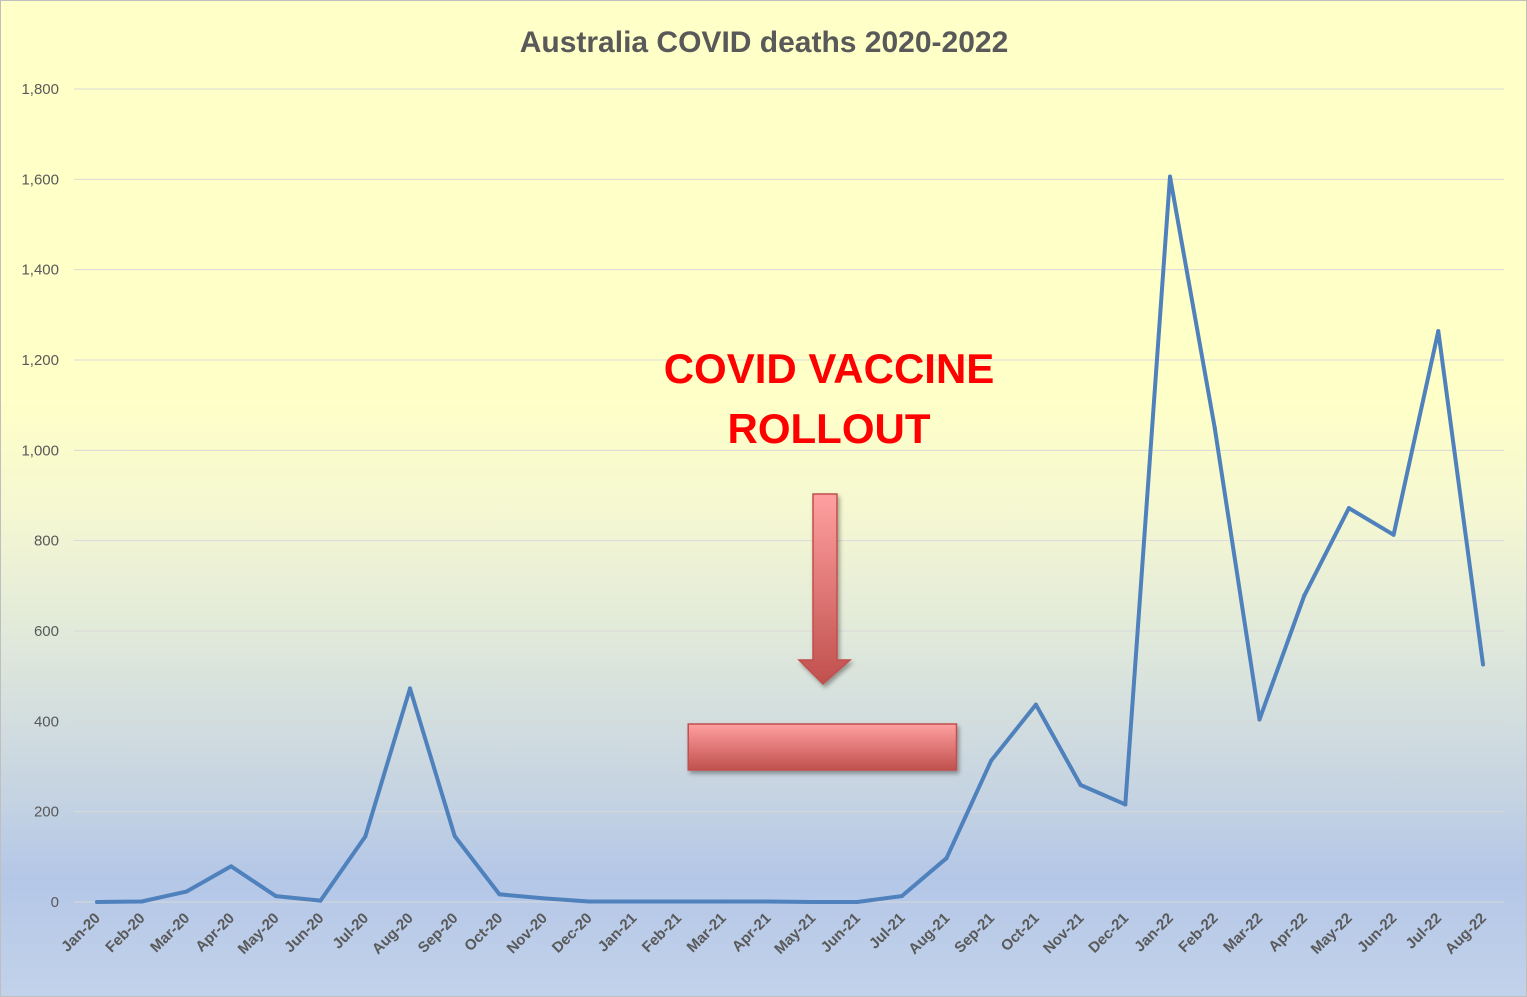 This screenshot has height=997, width=1527. What do you see at coordinates (40, 179) in the screenshot?
I see `y-tick-label: 1,600` at bounding box center [40, 179].